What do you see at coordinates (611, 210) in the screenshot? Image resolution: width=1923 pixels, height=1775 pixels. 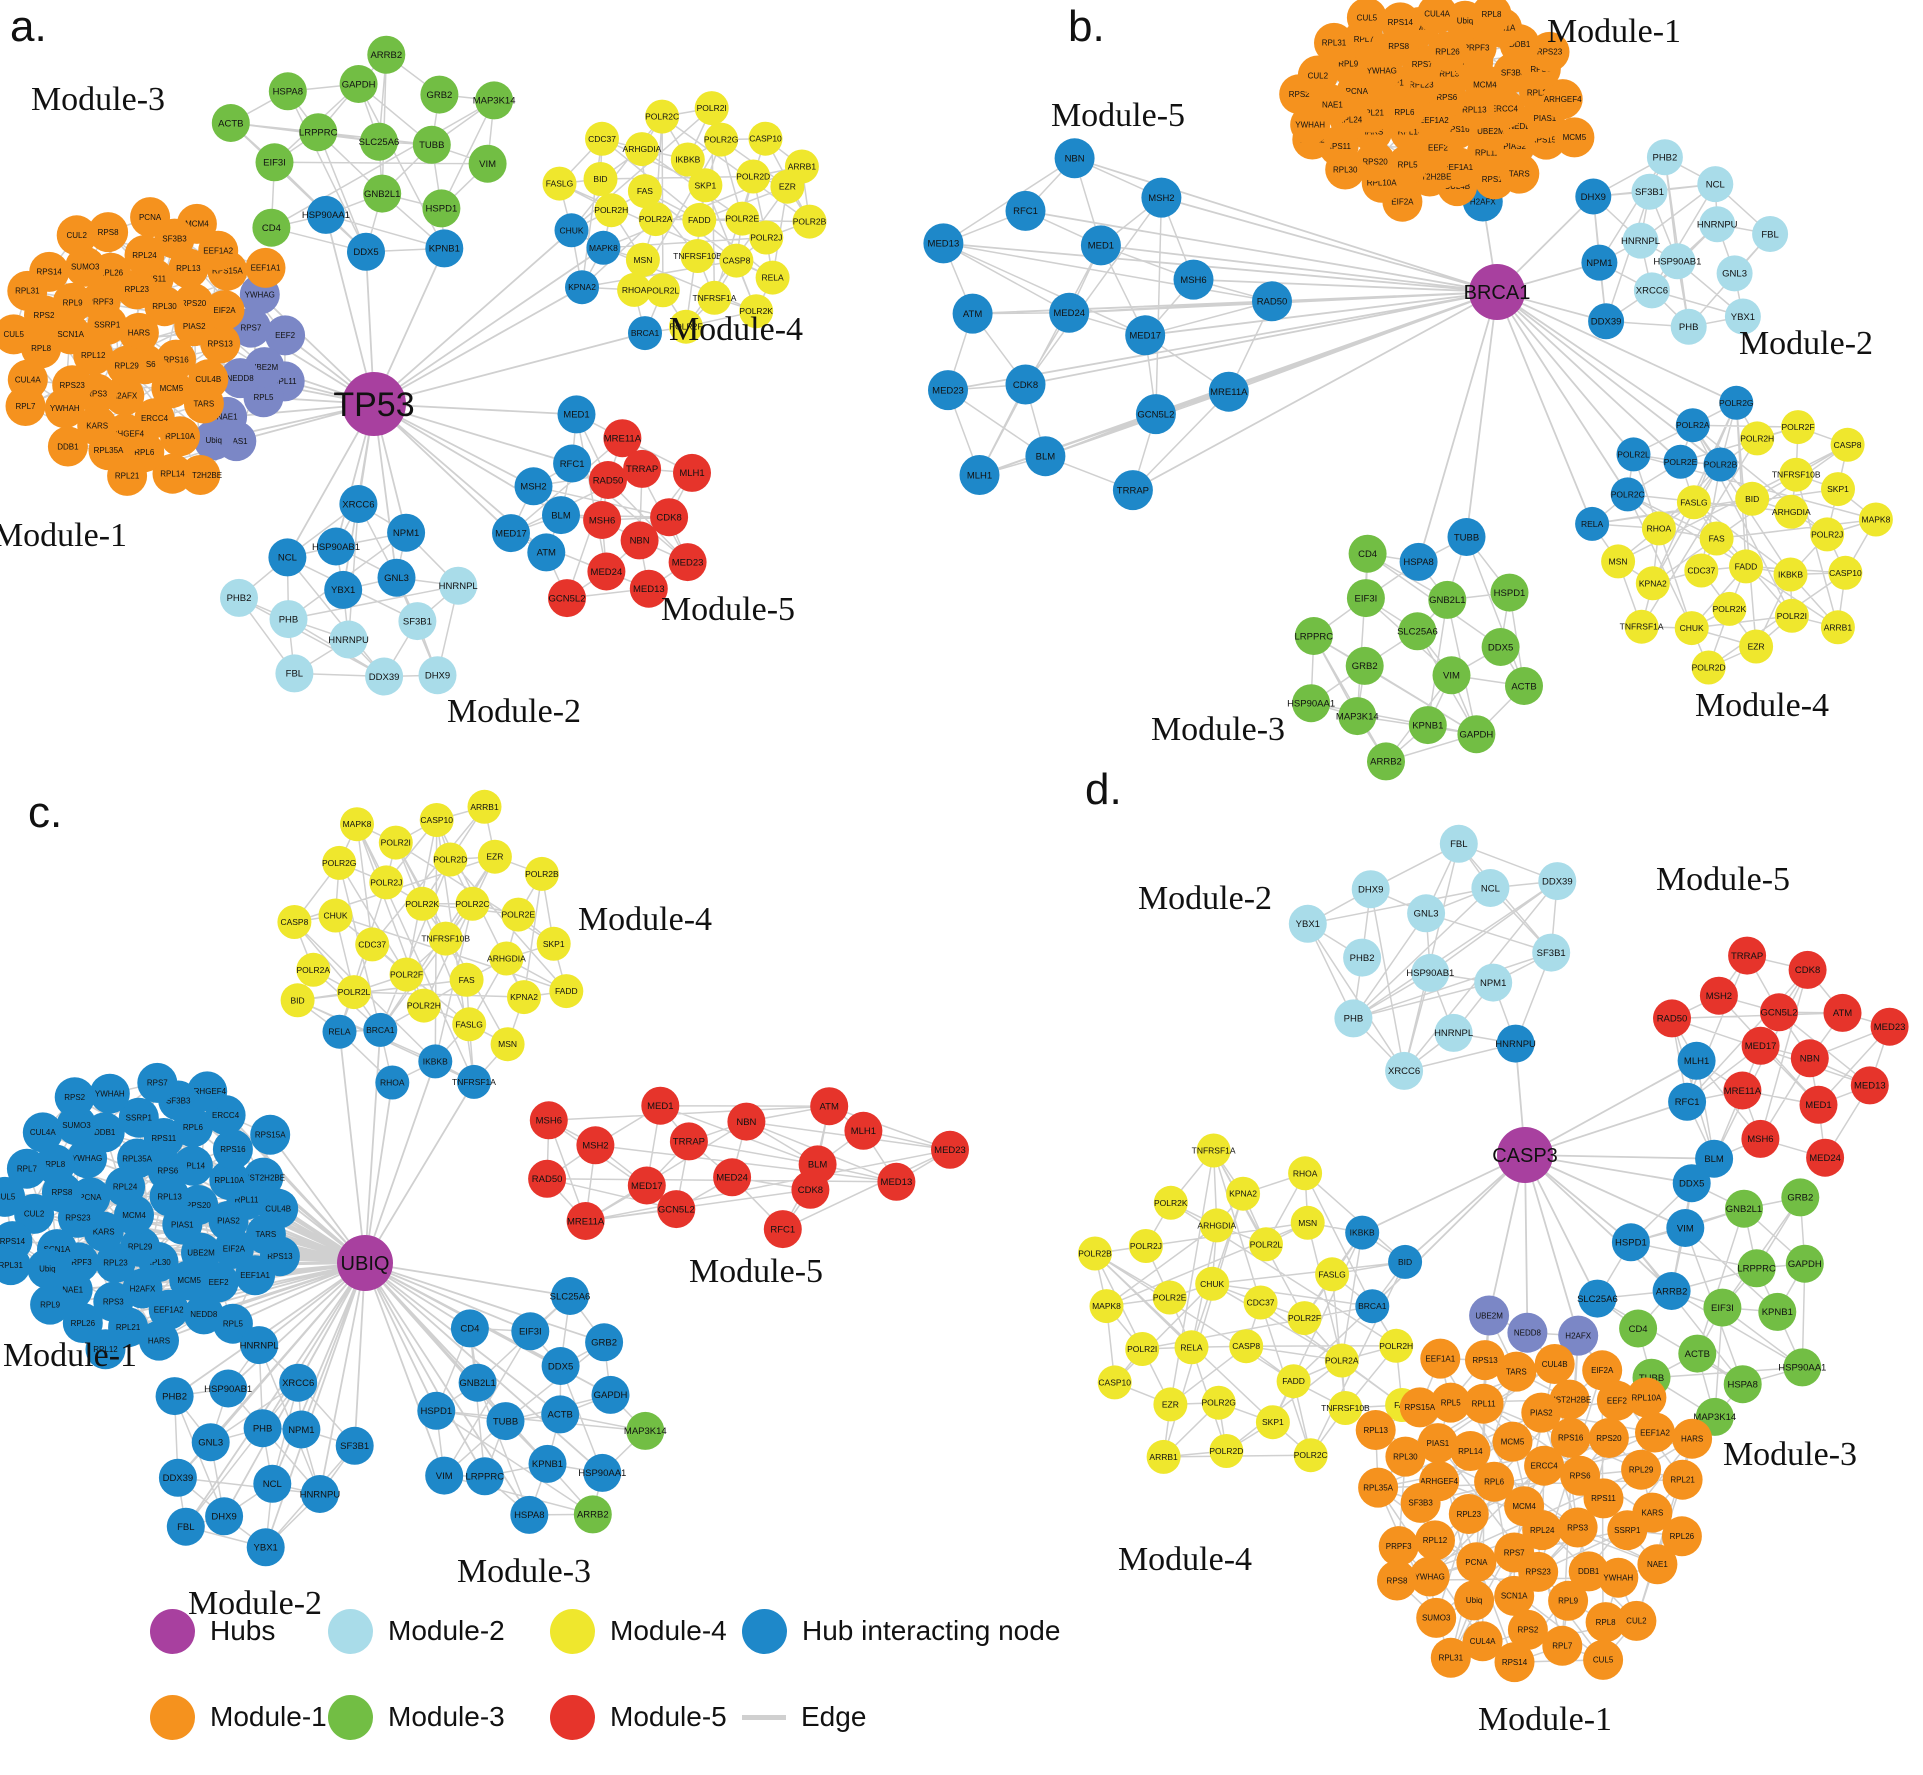 I see `gene-node-label: POLR2H` at bounding box center [611, 210].